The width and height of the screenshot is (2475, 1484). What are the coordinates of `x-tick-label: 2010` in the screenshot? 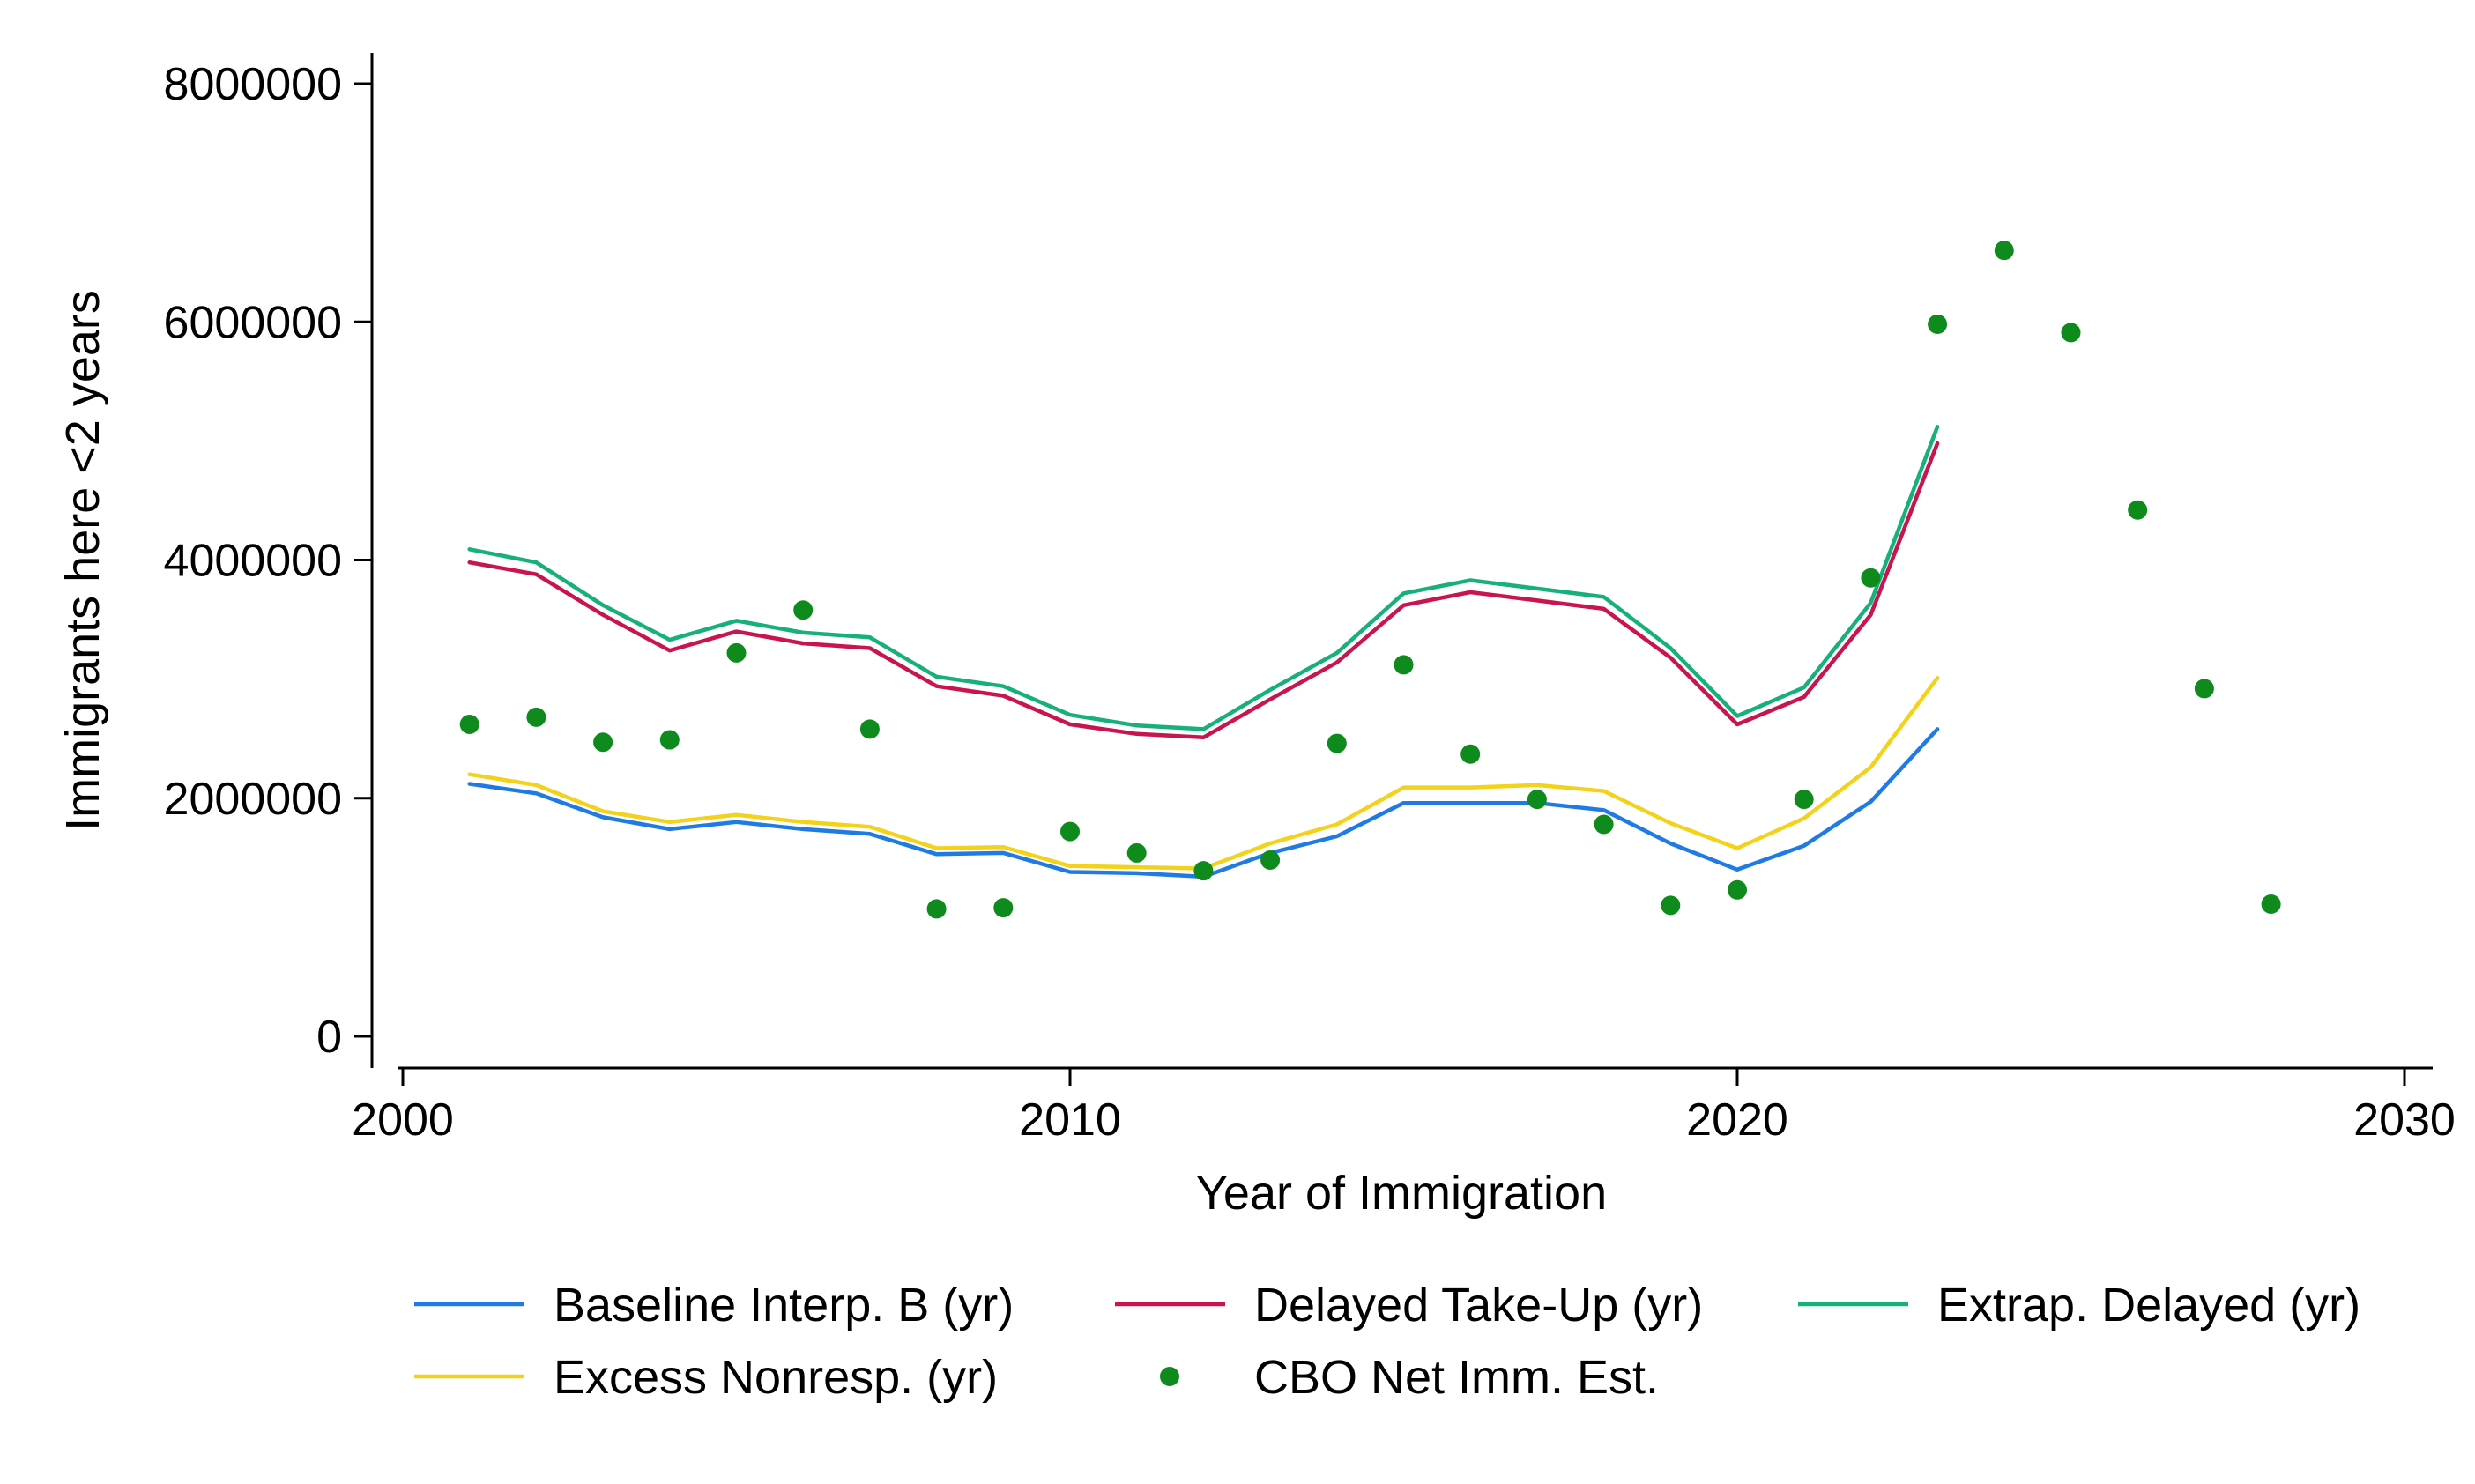 It's located at (1070, 1120).